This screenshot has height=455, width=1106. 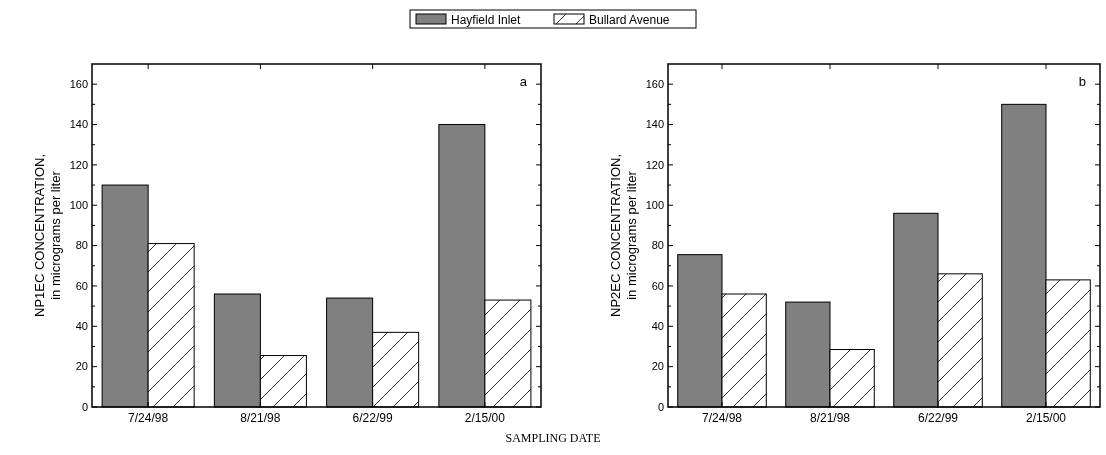 What do you see at coordinates (1082, 81) in the screenshot?
I see `annotation: b` at bounding box center [1082, 81].